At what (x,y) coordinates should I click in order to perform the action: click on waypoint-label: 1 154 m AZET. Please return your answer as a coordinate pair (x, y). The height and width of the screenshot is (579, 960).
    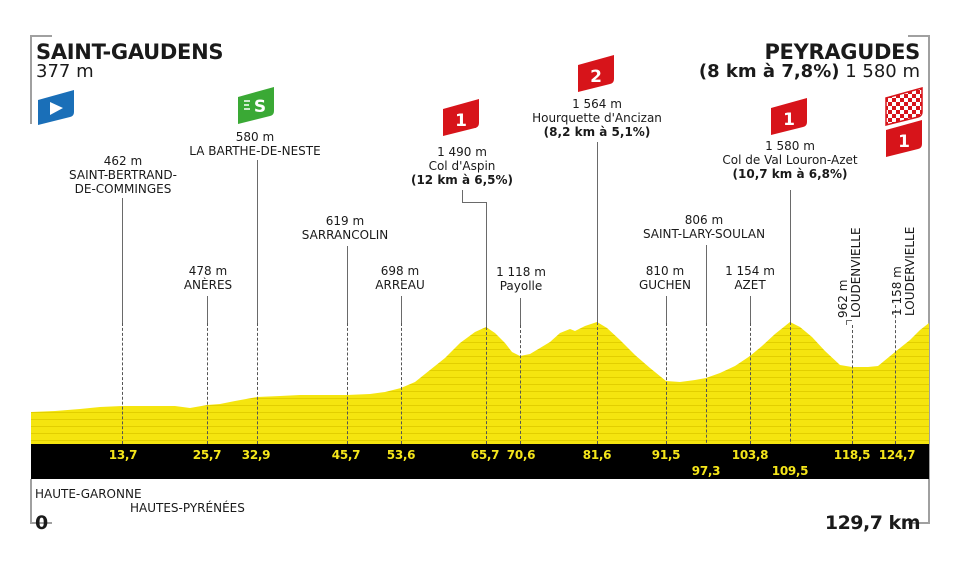
    Looking at the image, I should click on (750, 278).